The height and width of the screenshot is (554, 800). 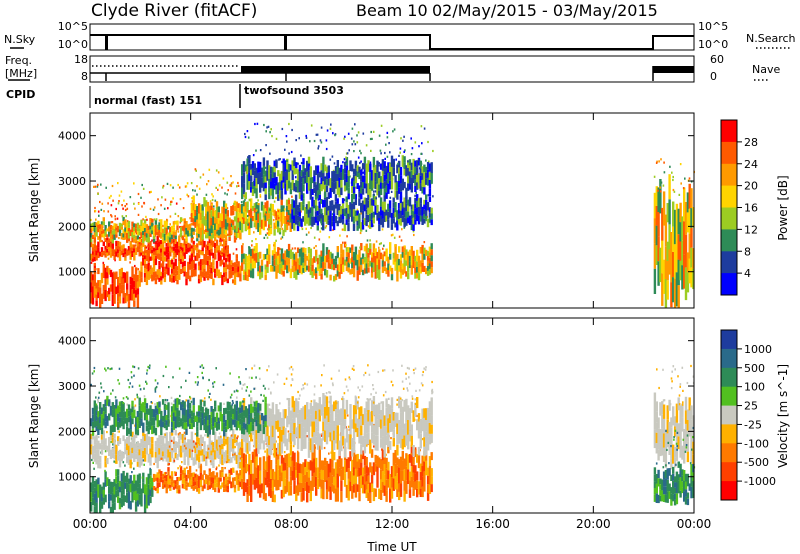 What do you see at coordinates (766, 69) in the screenshot?
I see `nave-label: Nave` at bounding box center [766, 69].